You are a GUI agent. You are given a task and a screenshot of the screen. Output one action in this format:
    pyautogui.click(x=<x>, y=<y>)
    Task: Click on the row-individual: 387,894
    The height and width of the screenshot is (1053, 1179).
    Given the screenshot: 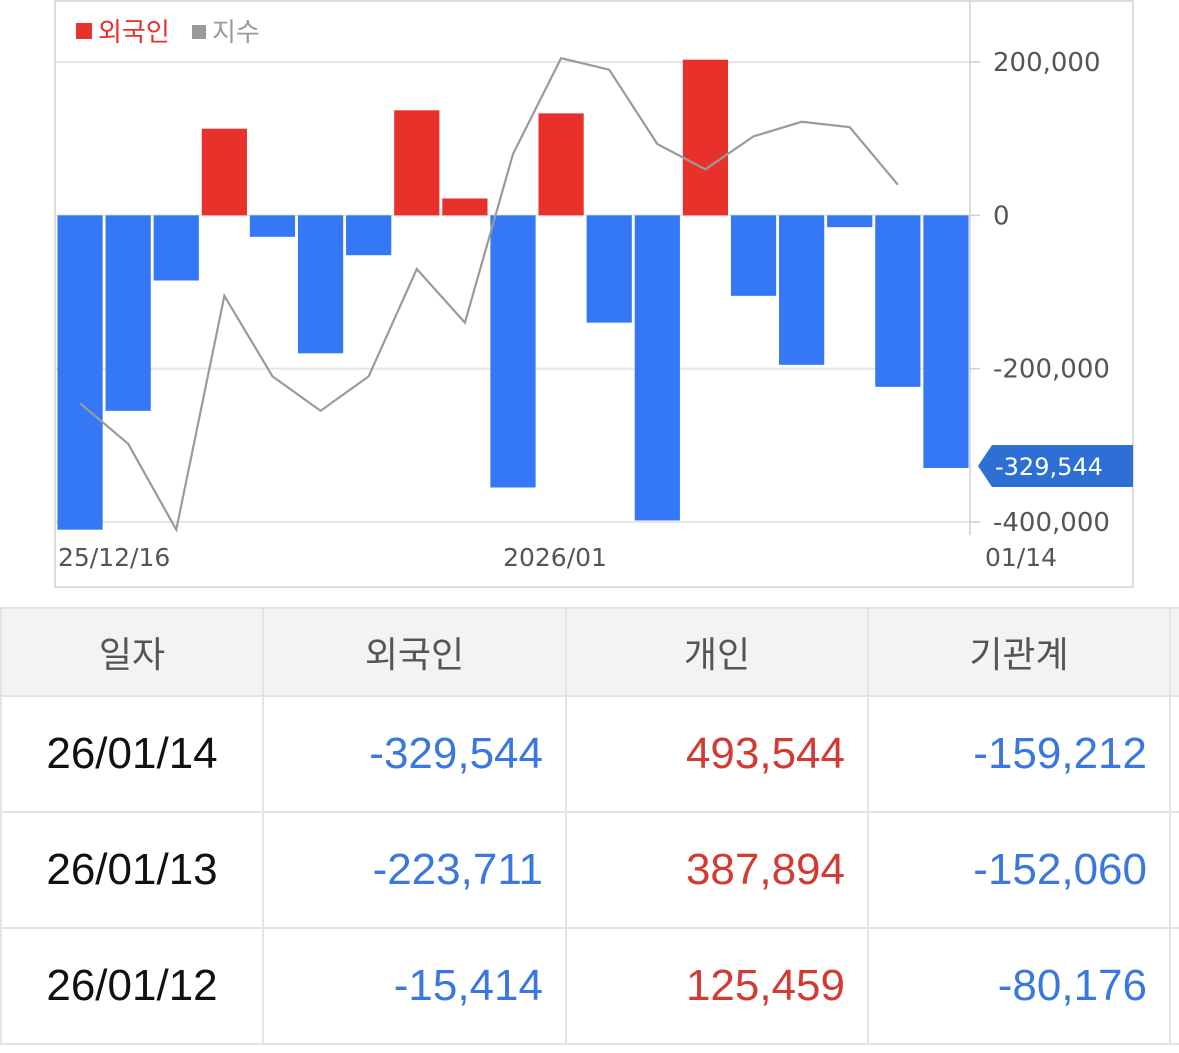 What is the action you would take?
    pyautogui.click(x=717, y=870)
    